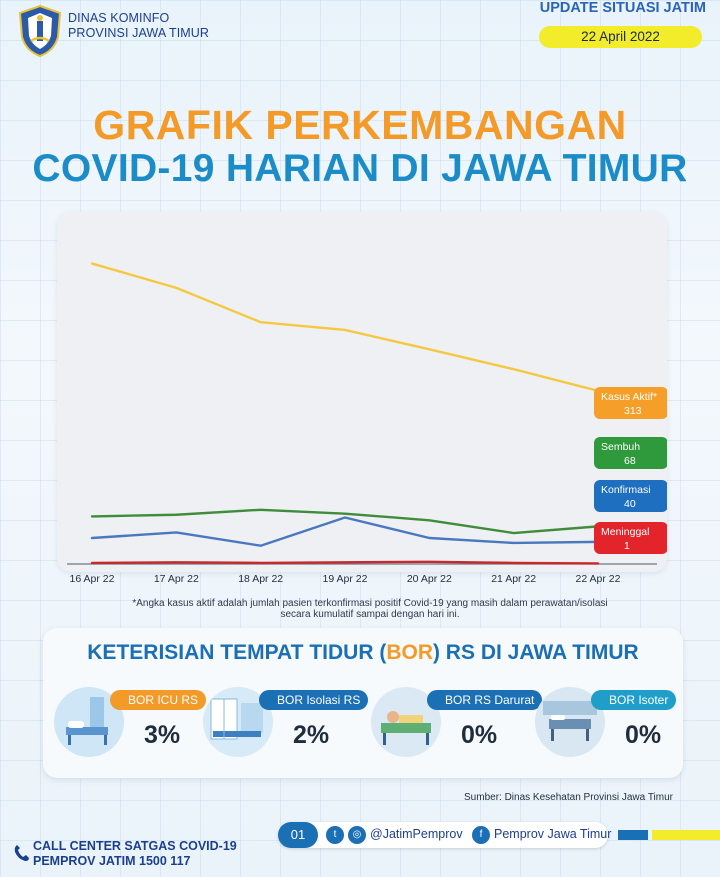 The width and height of the screenshot is (720, 877). Describe the element at coordinates (553, 834) in the screenshot. I see `facebook-page: Pemprov Jawa Timur` at that location.